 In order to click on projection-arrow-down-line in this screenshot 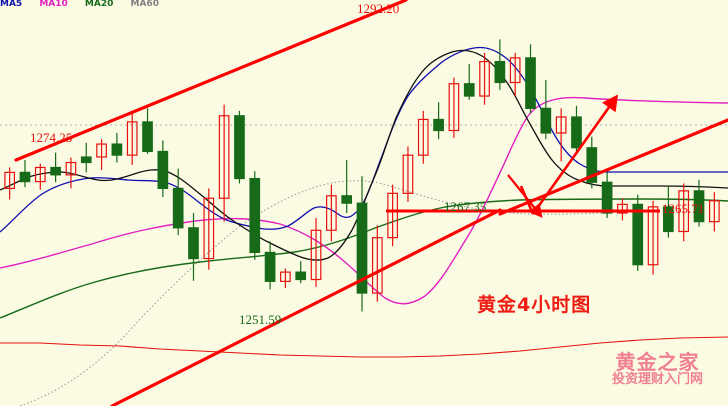, I will do `click(525, 196)`.